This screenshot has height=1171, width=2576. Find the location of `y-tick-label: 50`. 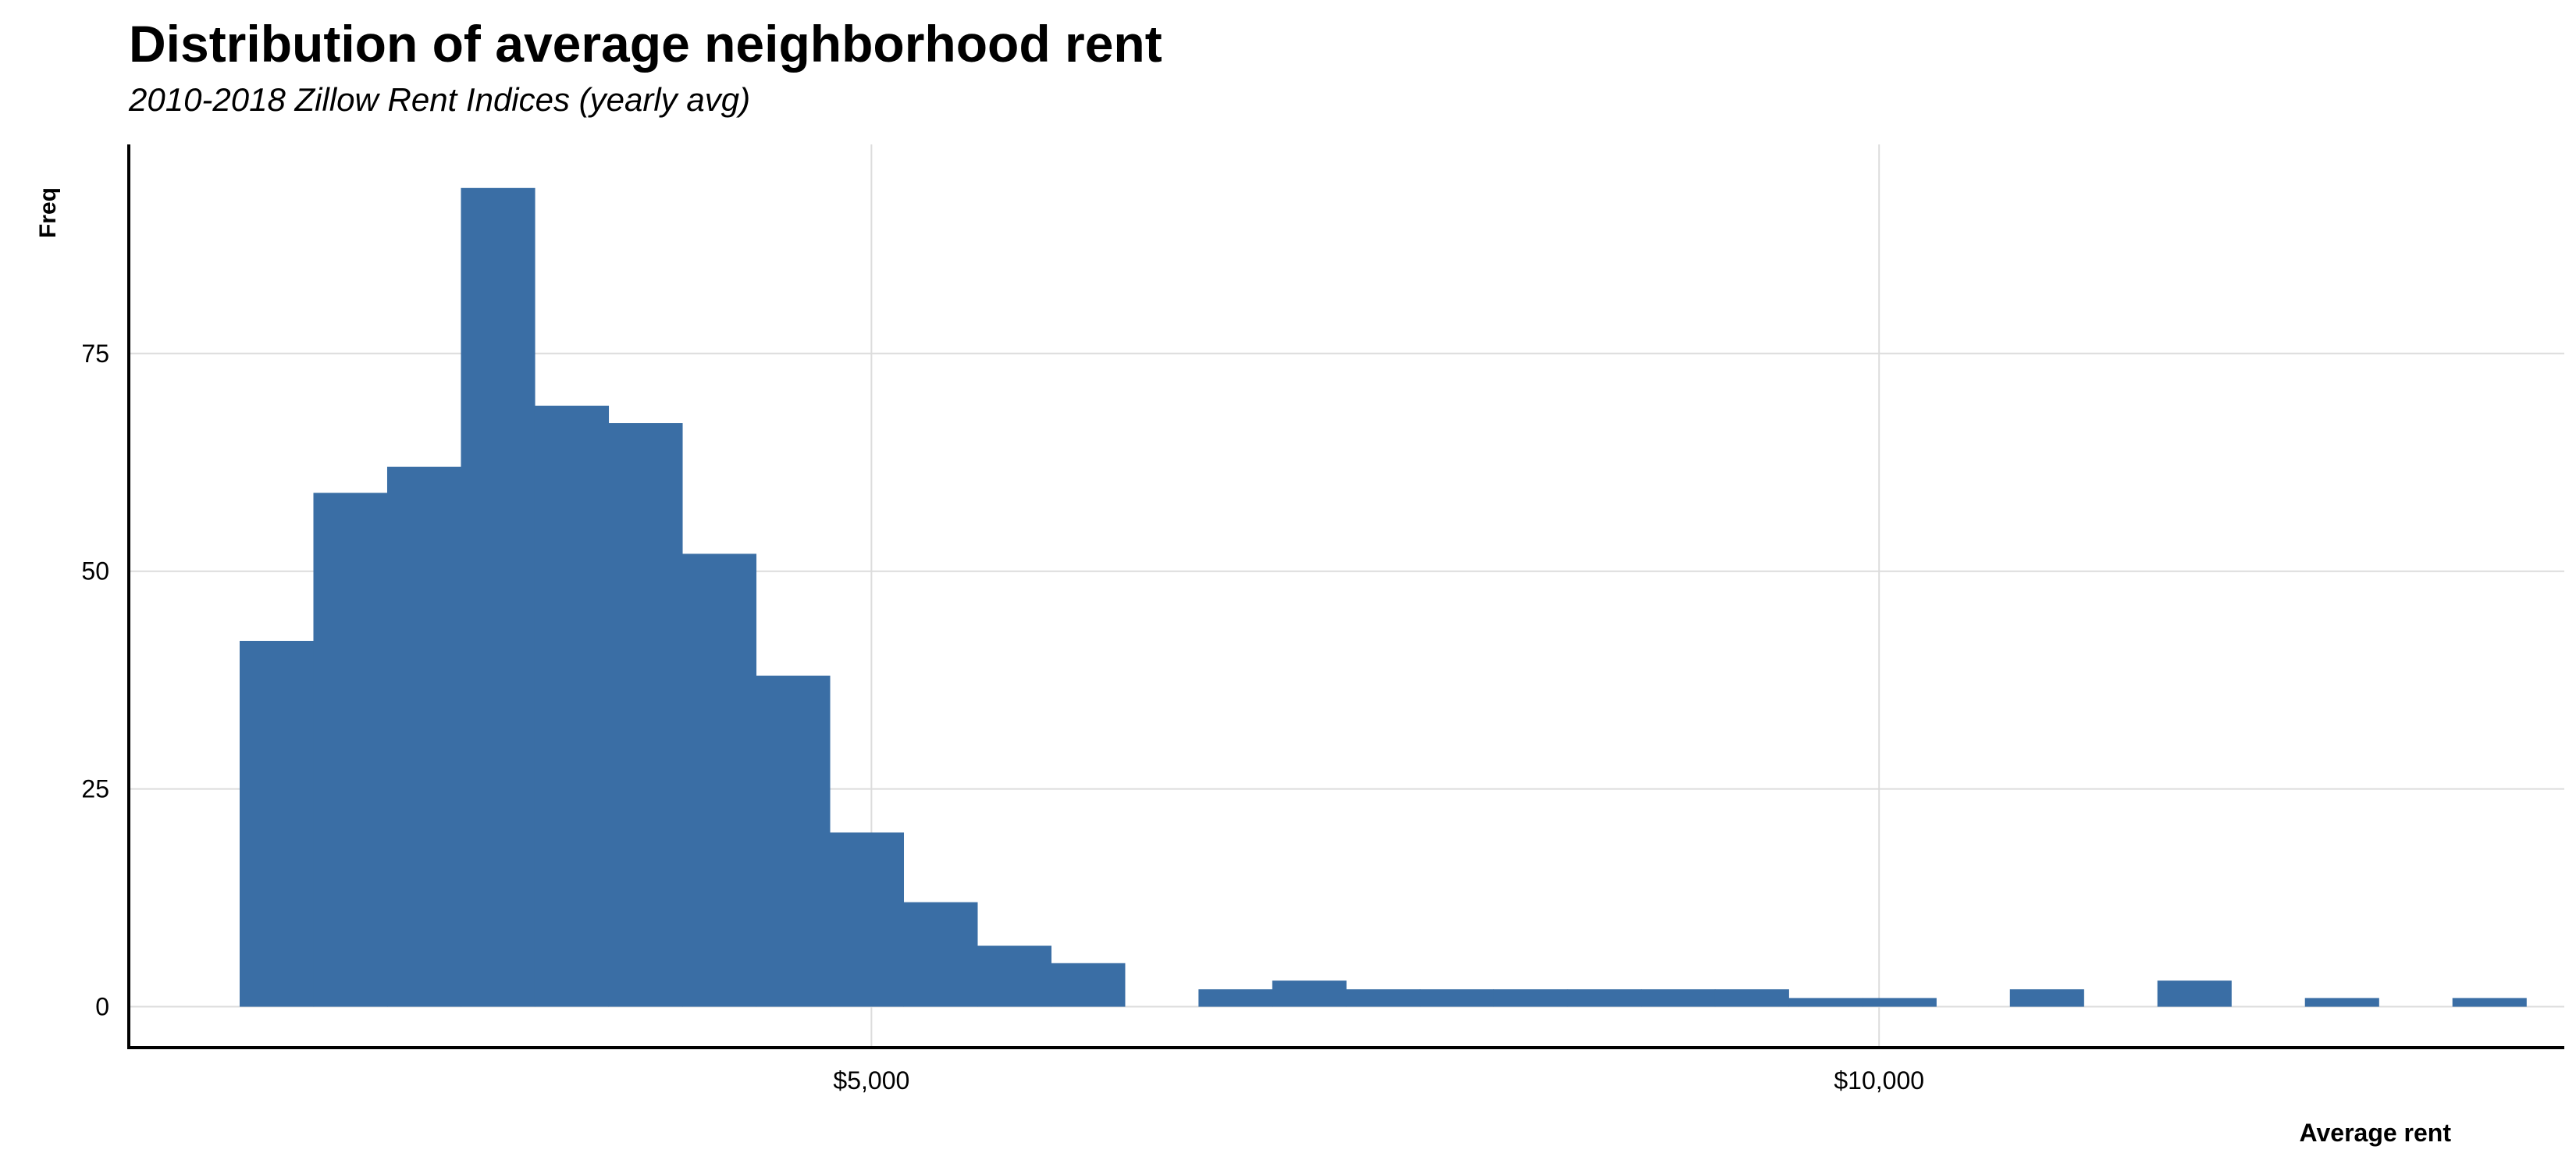

y-tick-label: 50 is located at coordinates (95, 571).